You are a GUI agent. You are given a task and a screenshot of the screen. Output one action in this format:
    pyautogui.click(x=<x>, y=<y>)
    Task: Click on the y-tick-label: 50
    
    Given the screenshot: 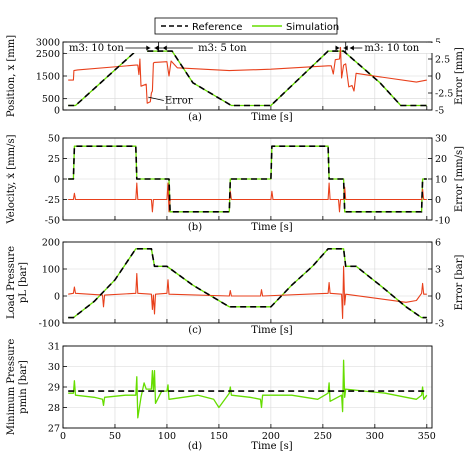 What is the action you would take?
    pyautogui.click(x=54, y=139)
    